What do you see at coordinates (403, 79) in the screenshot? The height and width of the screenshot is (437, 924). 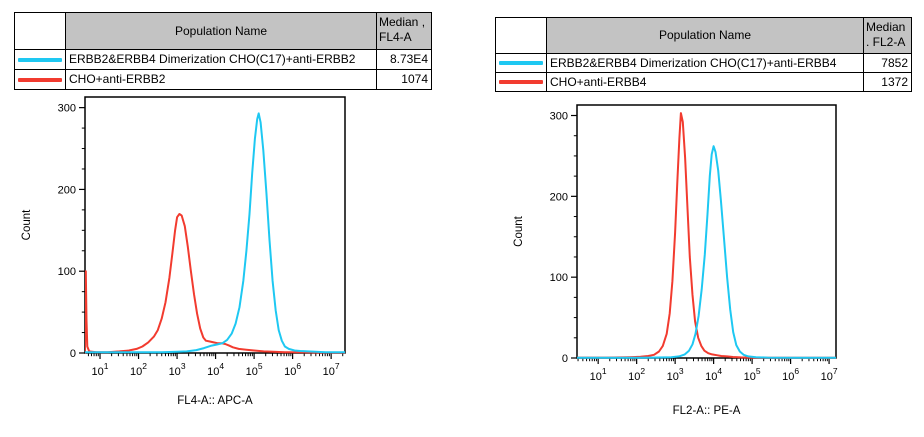 I see `median-value: 1074` at bounding box center [403, 79].